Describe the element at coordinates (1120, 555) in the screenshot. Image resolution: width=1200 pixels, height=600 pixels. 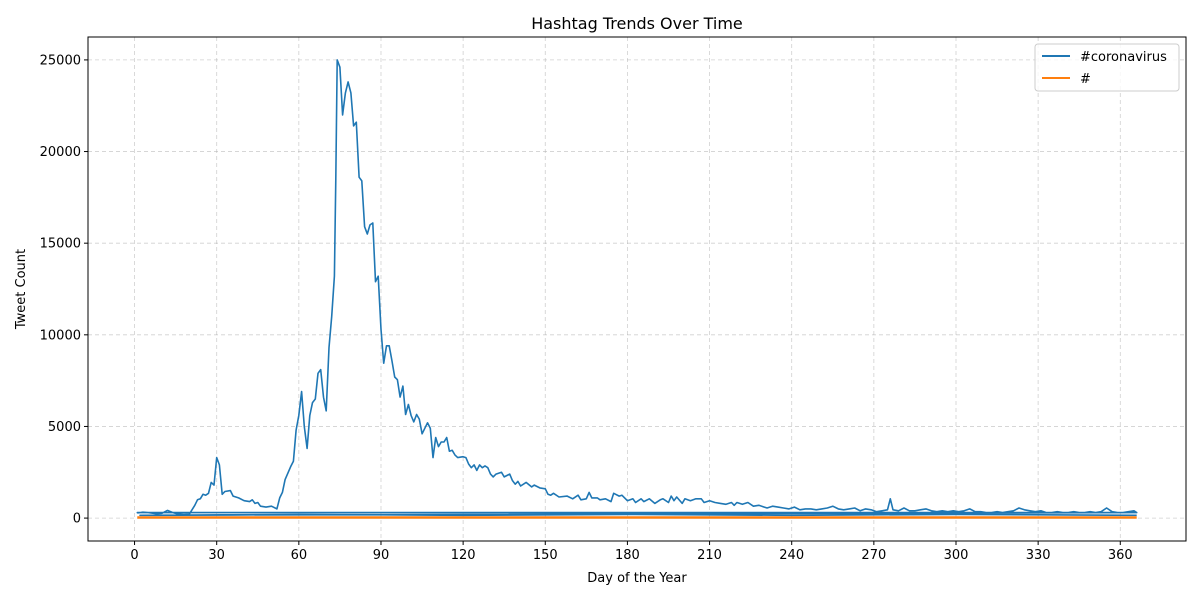
I see `x-tick-label: 360` at that location.